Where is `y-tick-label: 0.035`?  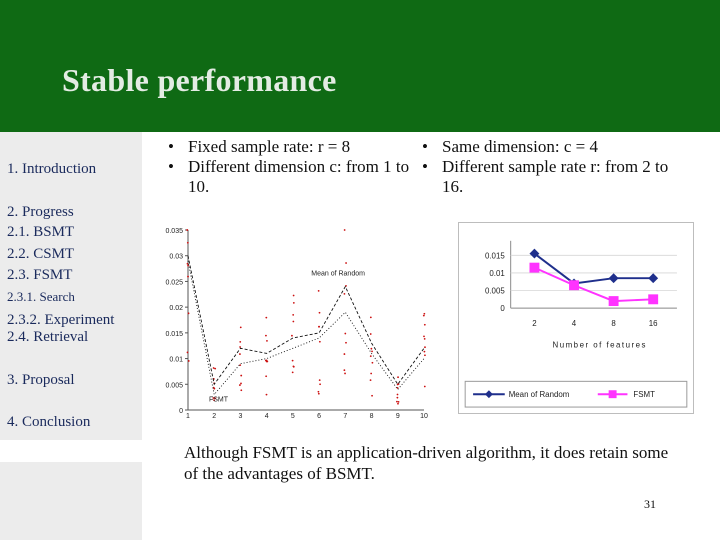 y-tick-label: 0.035 is located at coordinates (174, 231).